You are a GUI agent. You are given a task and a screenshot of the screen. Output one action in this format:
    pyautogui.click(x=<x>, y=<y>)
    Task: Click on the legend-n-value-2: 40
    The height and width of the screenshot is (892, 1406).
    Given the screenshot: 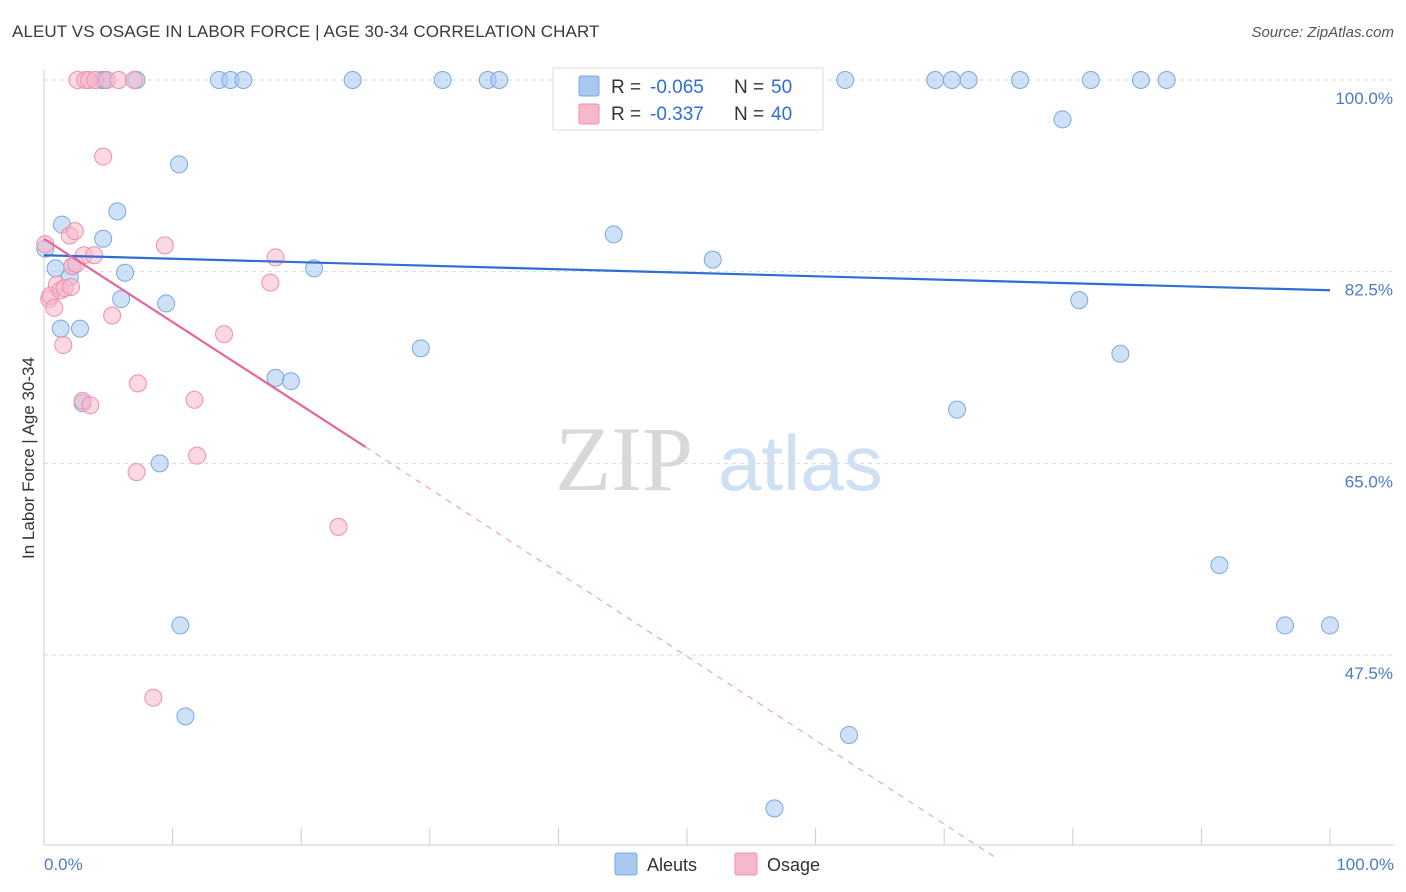 What is the action you would take?
    pyautogui.click(x=781, y=114)
    